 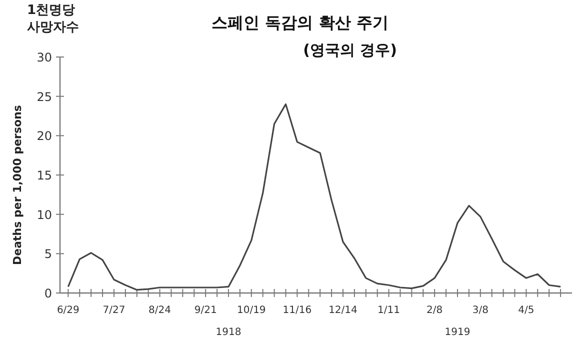 What do you see at coordinates (160, 310) in the screenshot?
I see `x-tick-label: 8/24` at bounding box center [160, 310].